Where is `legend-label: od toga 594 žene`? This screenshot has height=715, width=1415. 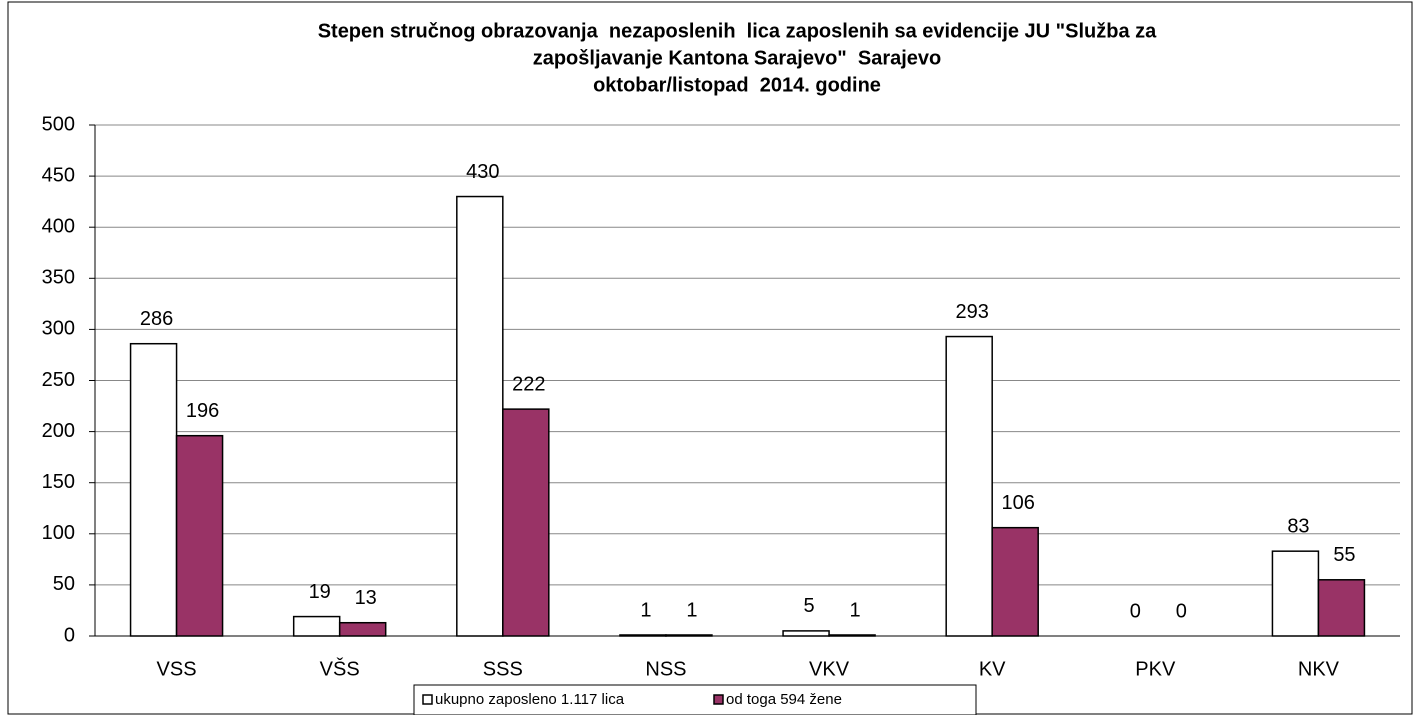
legend-label: od toga 594 žene is located at coordinates (784, 699).